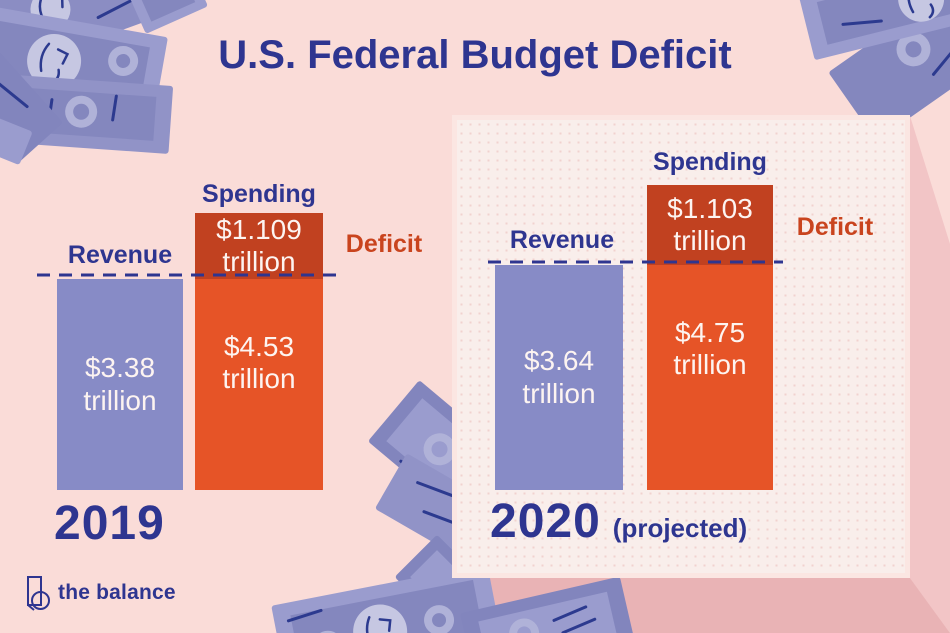 This screenshot has height=633, width=950. I want to click on the-balance-logo-icon, so click(38, 593).